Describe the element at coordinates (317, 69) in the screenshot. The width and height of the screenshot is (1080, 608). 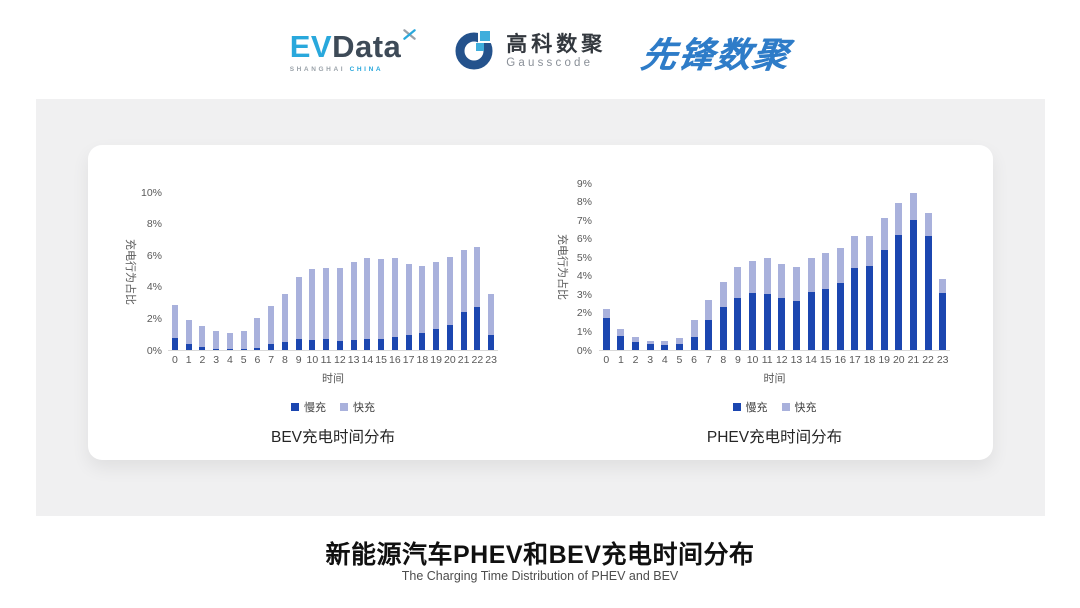
I see `evdata-tagline-shanghai: SHANGHAI` at that location.